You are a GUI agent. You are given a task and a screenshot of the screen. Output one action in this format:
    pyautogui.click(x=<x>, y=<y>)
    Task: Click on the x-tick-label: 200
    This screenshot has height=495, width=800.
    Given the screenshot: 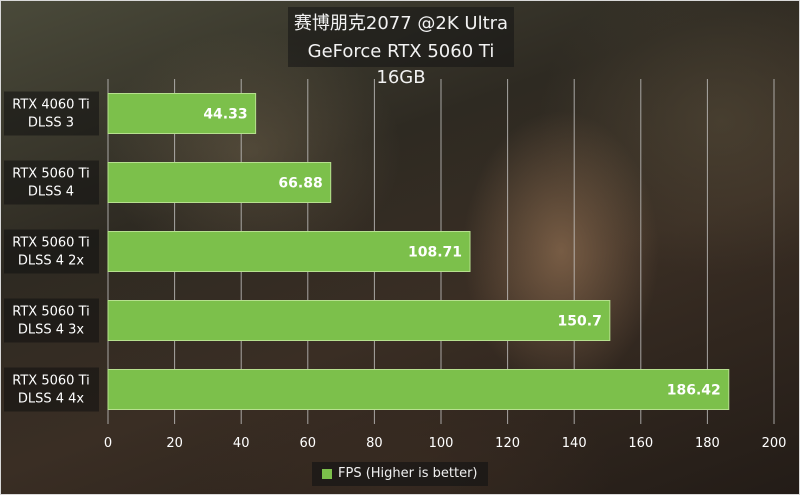 What is the action you would take?
    pyautogui.click(x=774, y=443)
    